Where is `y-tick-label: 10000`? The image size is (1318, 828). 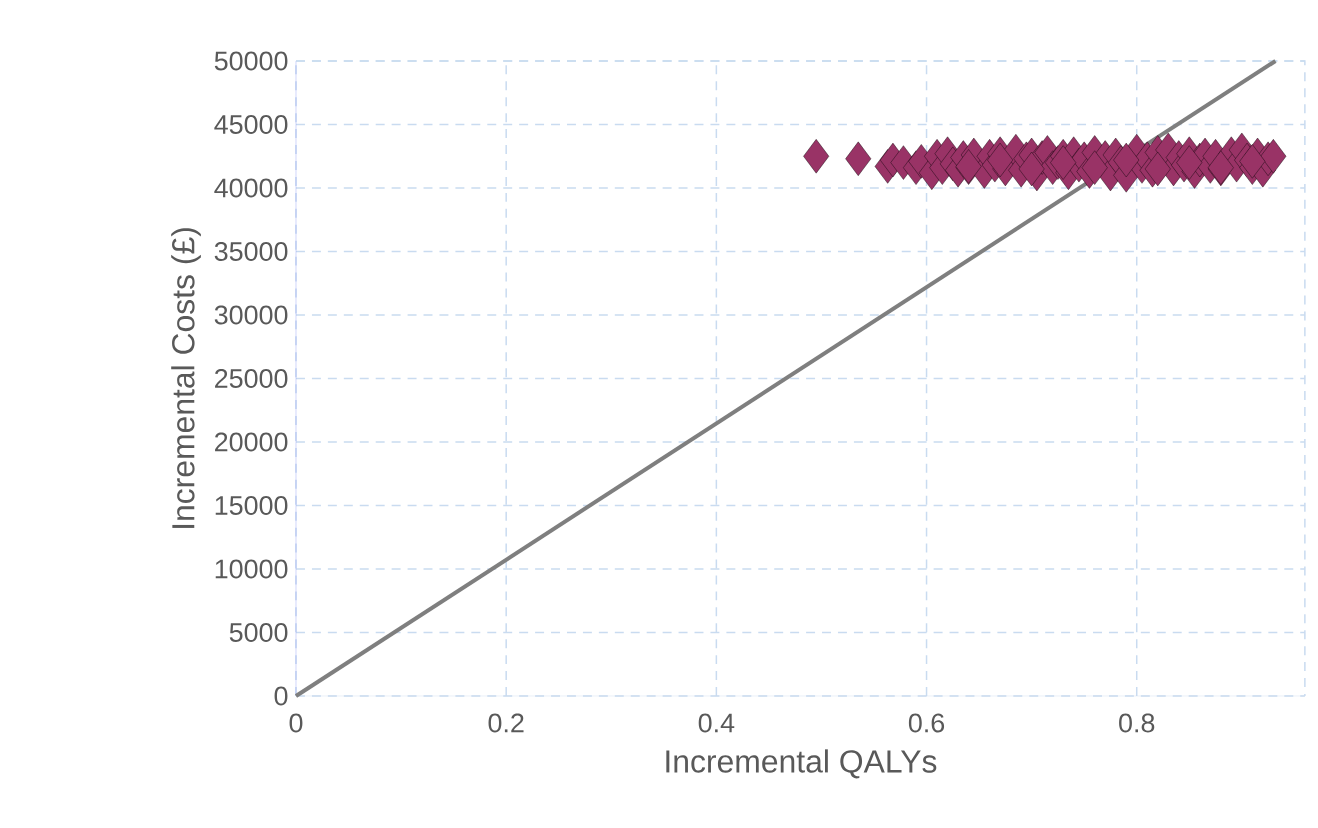 y-tick-label: 10000 is located at coordinates (251, 569).